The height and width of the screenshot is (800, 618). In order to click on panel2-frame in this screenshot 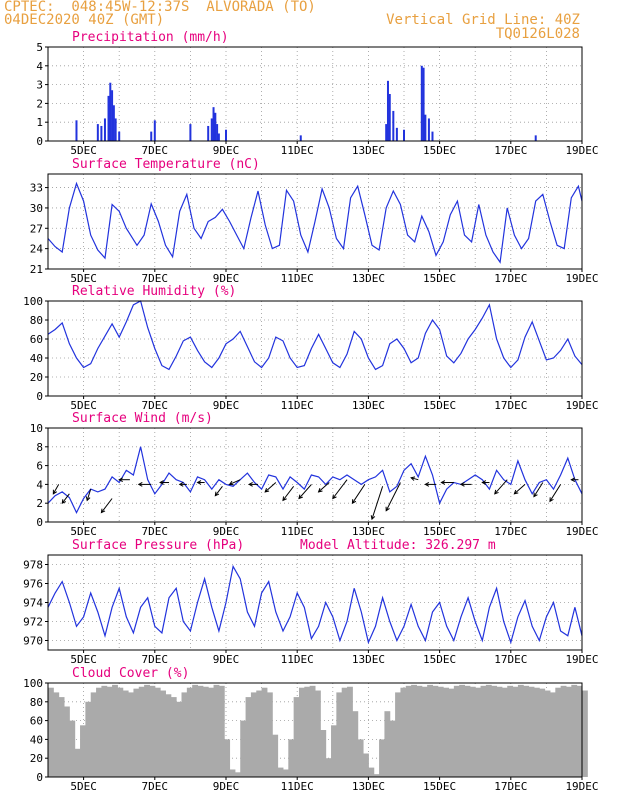, I will do `click(315, 221)`.